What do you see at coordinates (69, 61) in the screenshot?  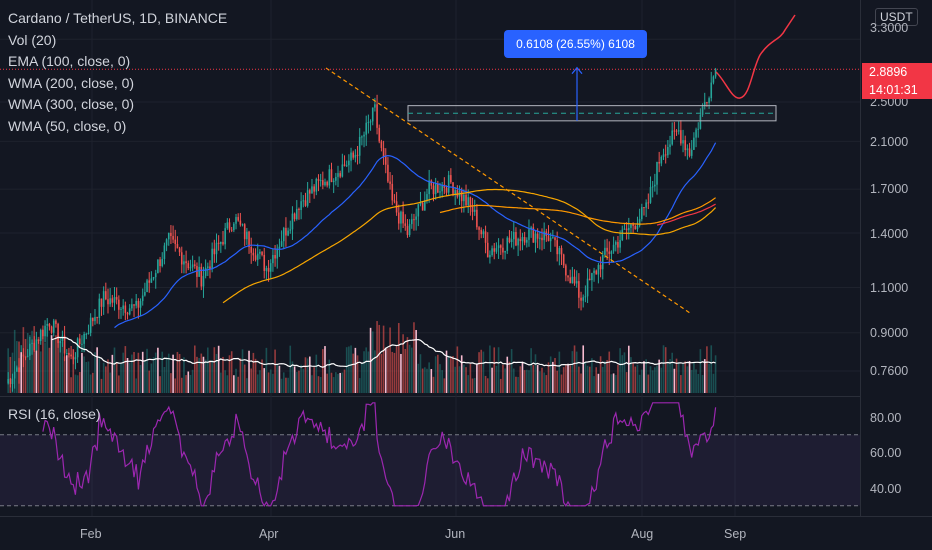 I see `indicator-ema100: EMA (100, close, 0)` at bounding box center [69, 61].